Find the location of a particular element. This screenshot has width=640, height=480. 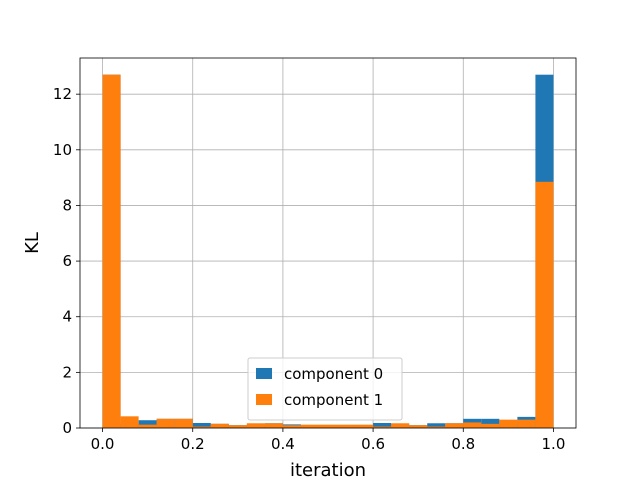

y-tick-label: 2 is located at coordinates (67, 372).